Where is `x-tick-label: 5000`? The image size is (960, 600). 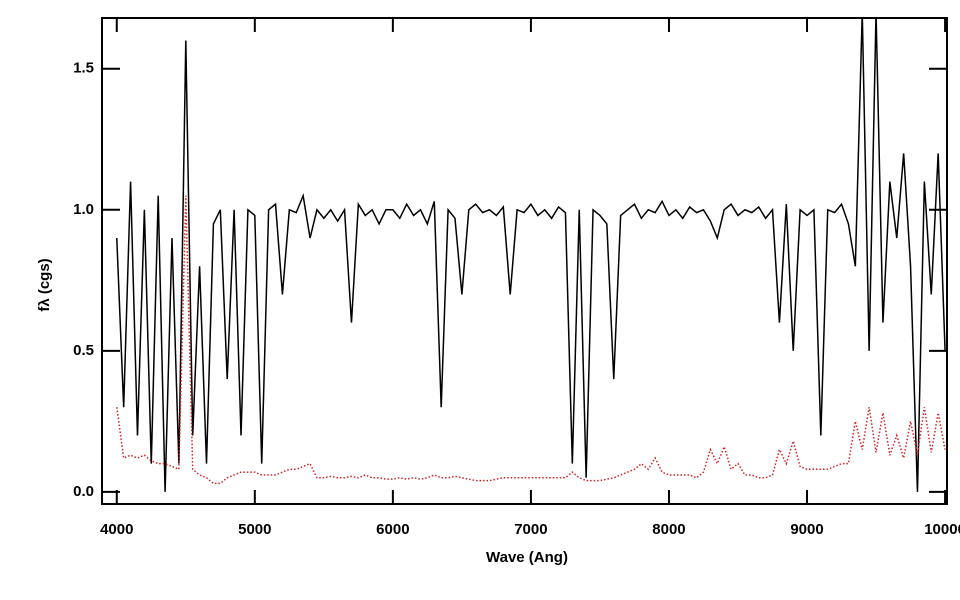 x-tick-label: 5000 is located at coordinates (254, 529).